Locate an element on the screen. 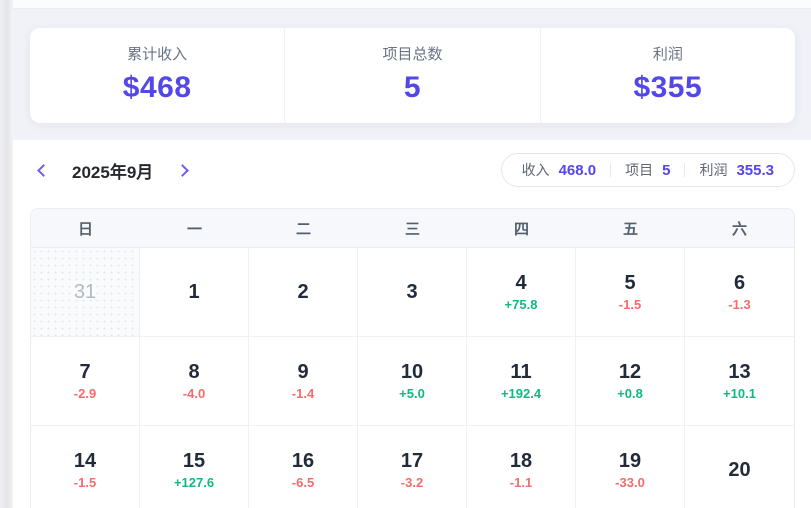  day-amount: -1.1 is located at coordinates (521, 482).